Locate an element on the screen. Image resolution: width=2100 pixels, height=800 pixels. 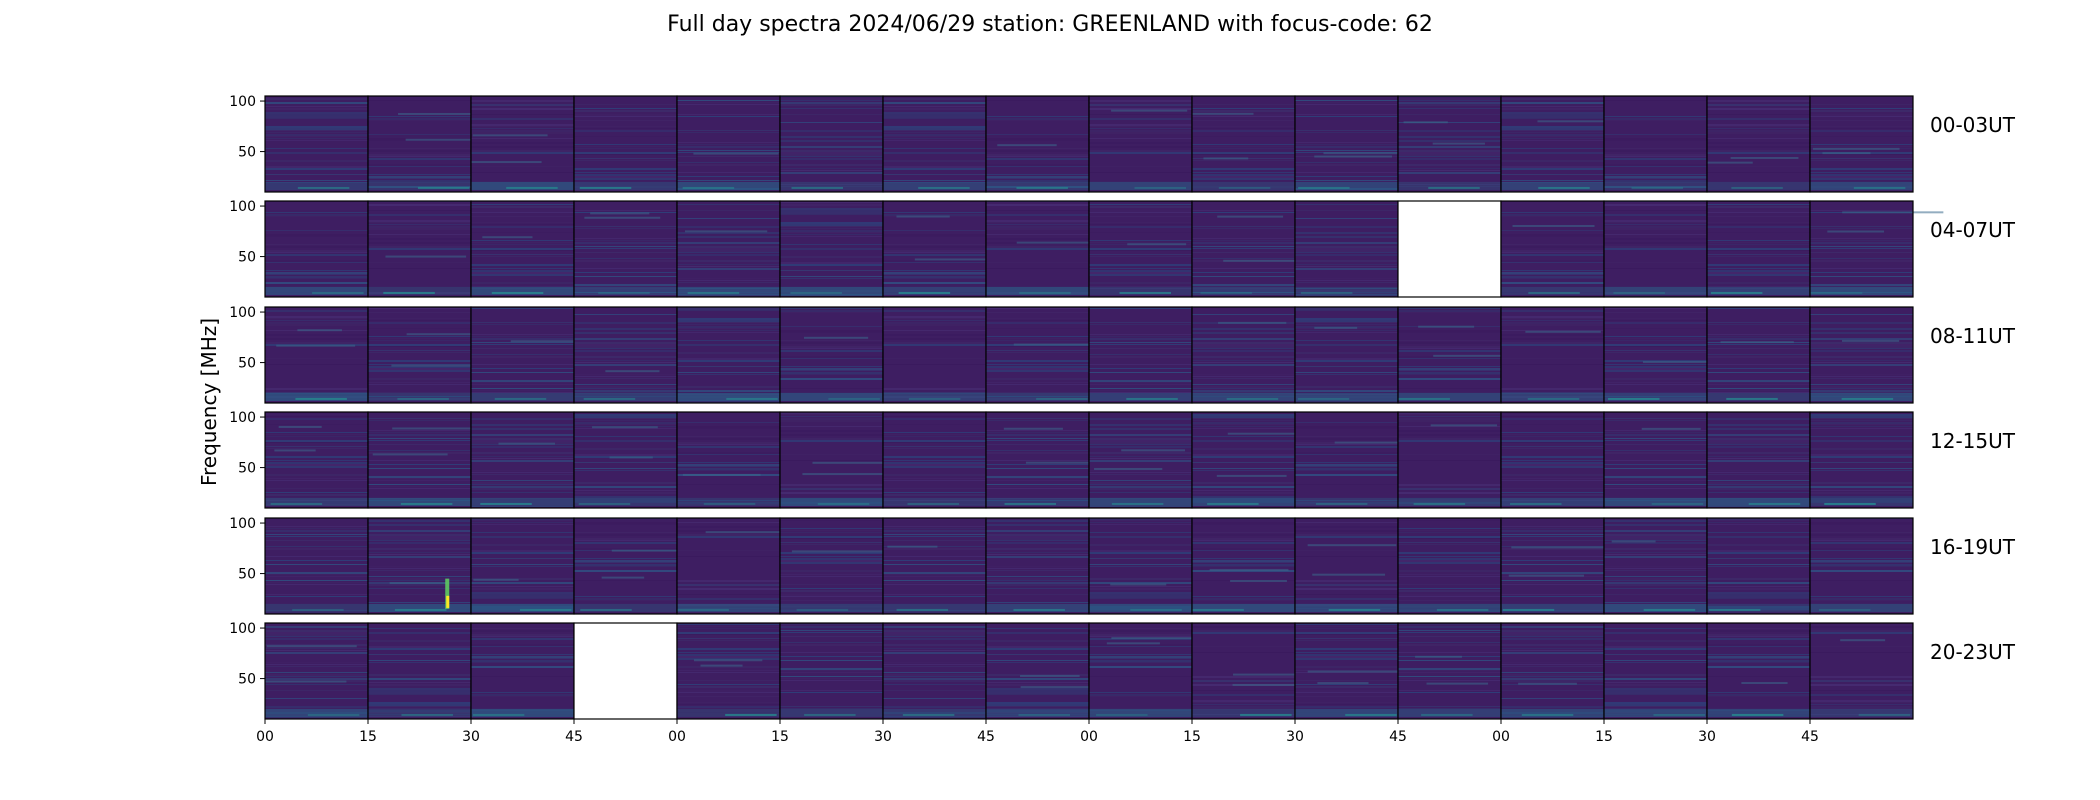
row-label-12-15UT: 12-15UT is located at coordinates (1973, 441).